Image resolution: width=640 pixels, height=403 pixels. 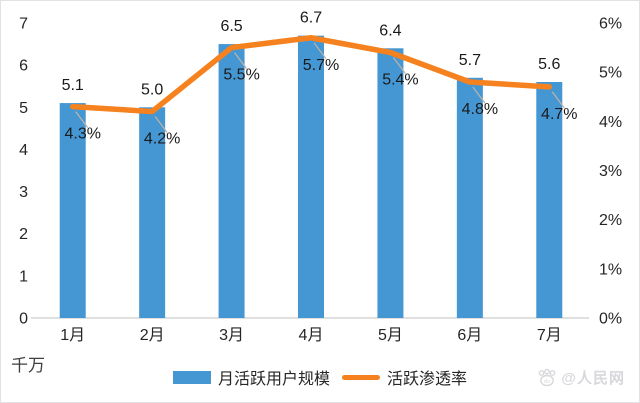 What do you see at coordinates (610, 73) in the screenshot?
I see `right-axis-tick-label: 5%` at bounding box center [610, 73].